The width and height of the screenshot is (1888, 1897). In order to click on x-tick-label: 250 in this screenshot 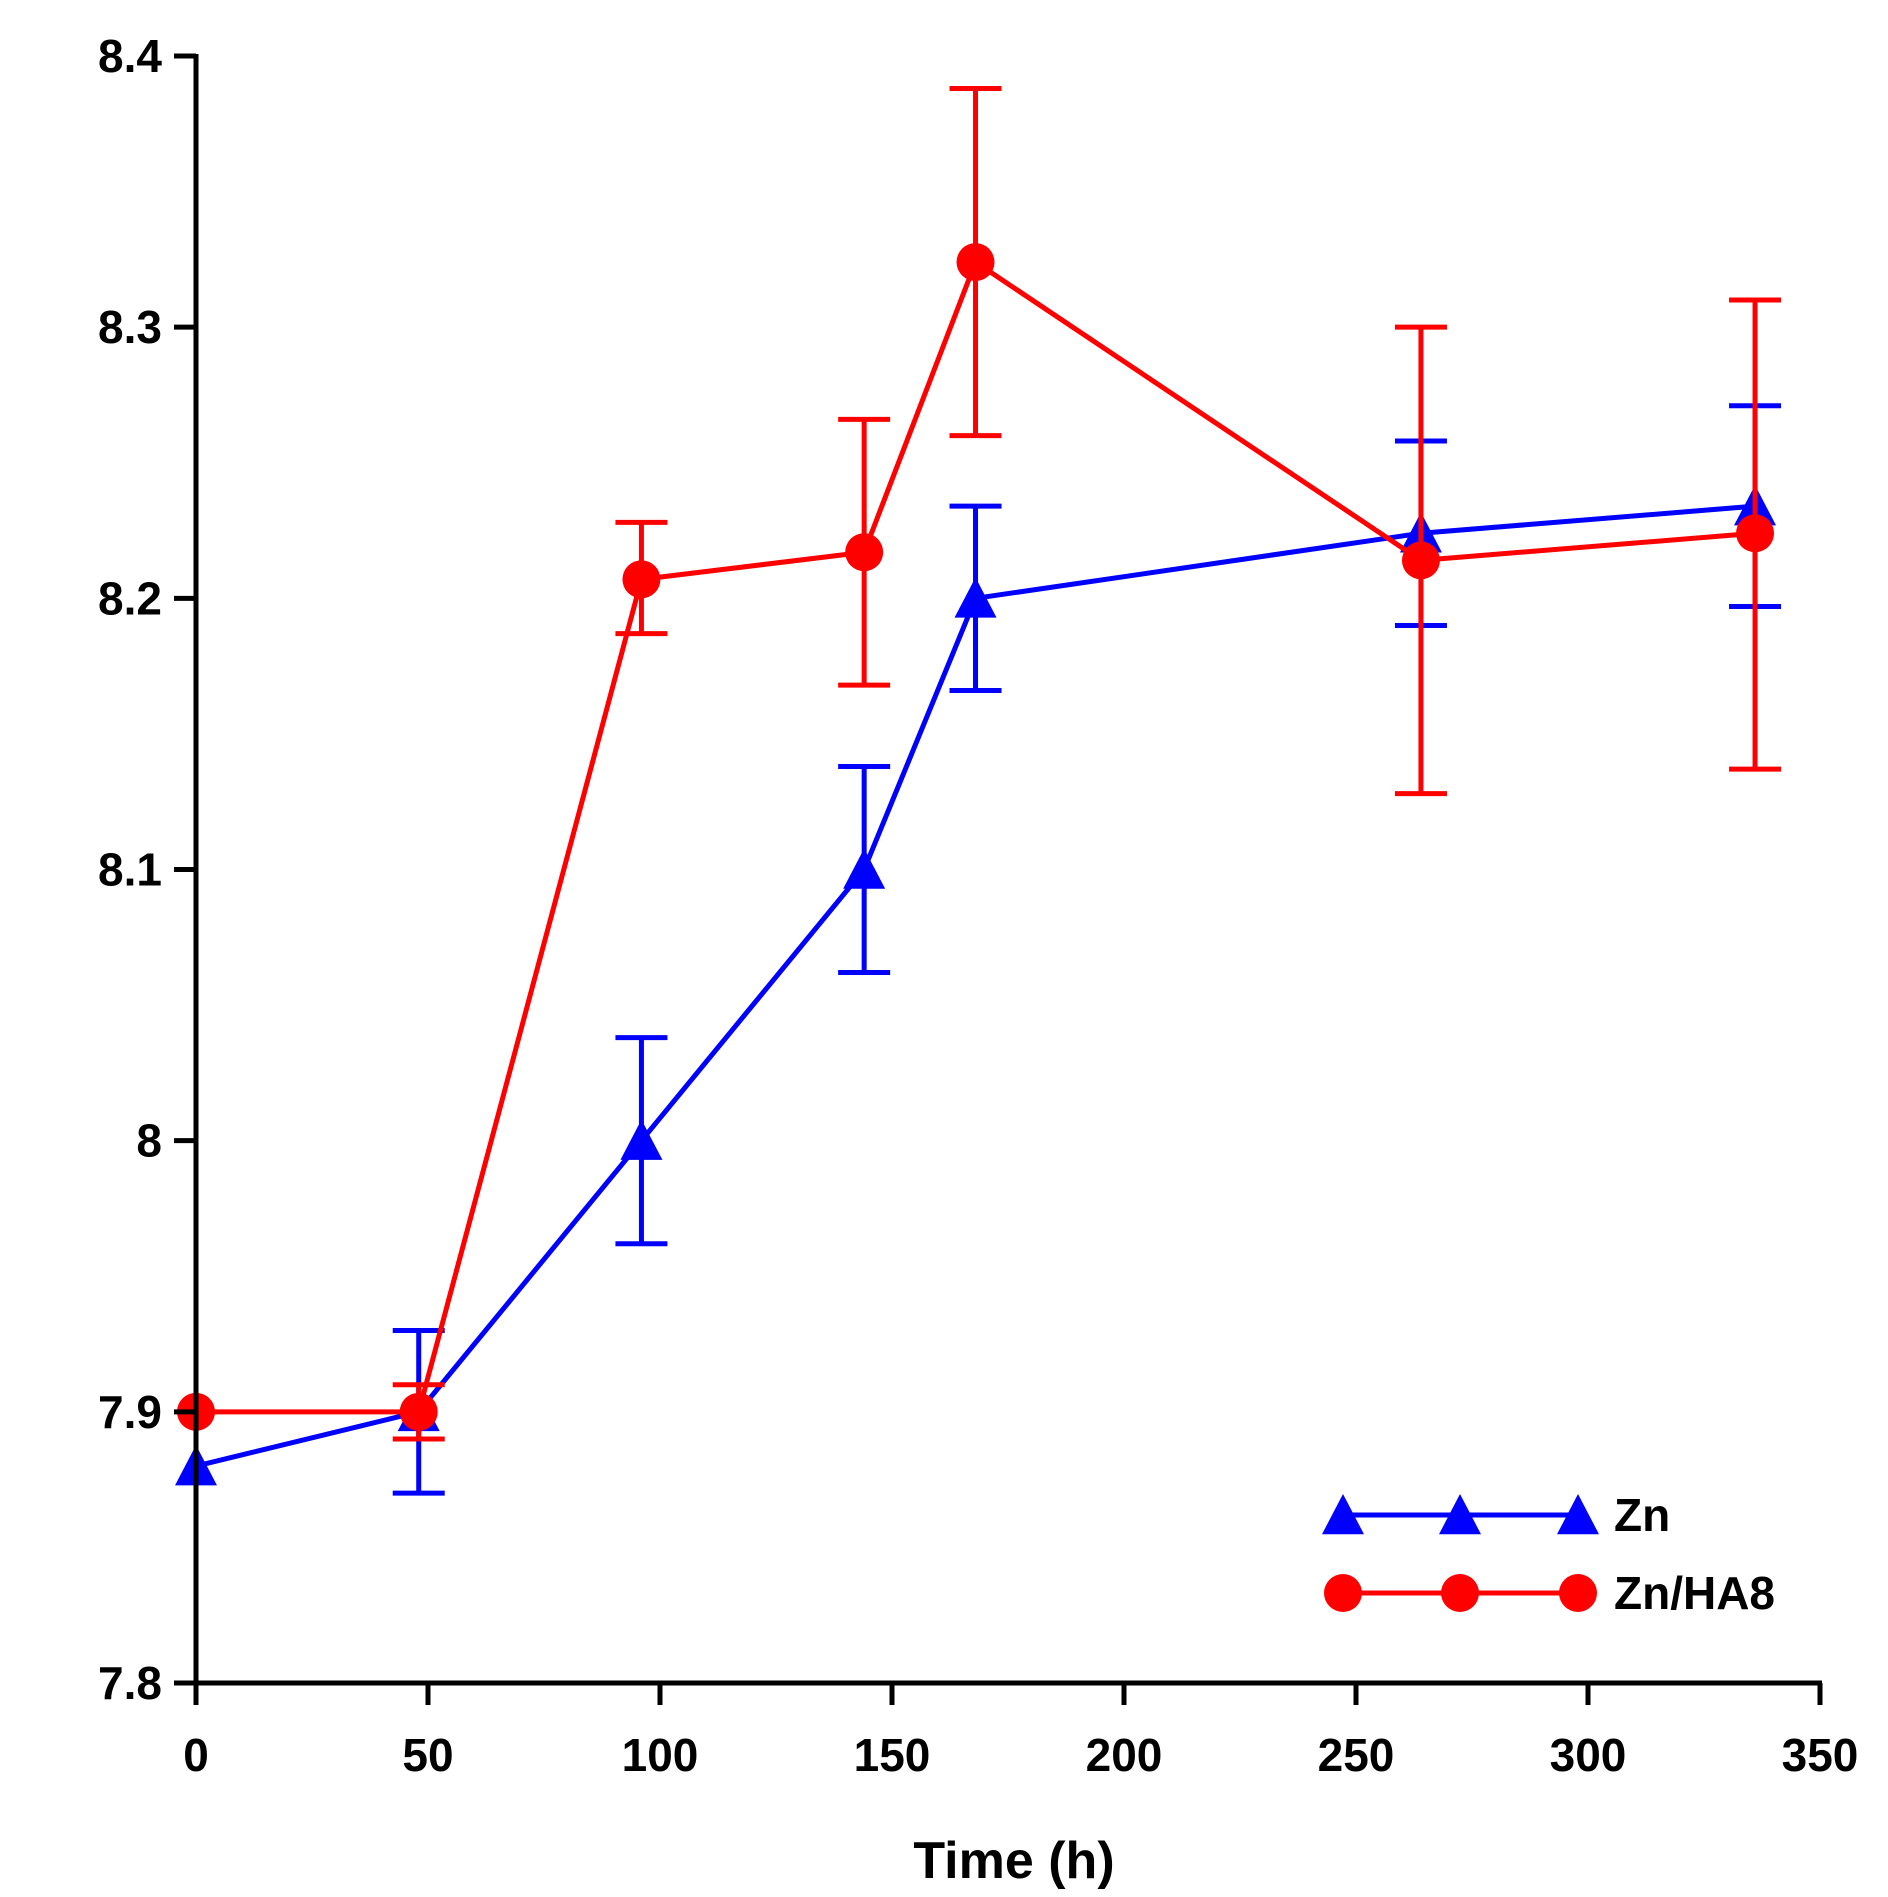, I will do `click(1356, 1755)`.